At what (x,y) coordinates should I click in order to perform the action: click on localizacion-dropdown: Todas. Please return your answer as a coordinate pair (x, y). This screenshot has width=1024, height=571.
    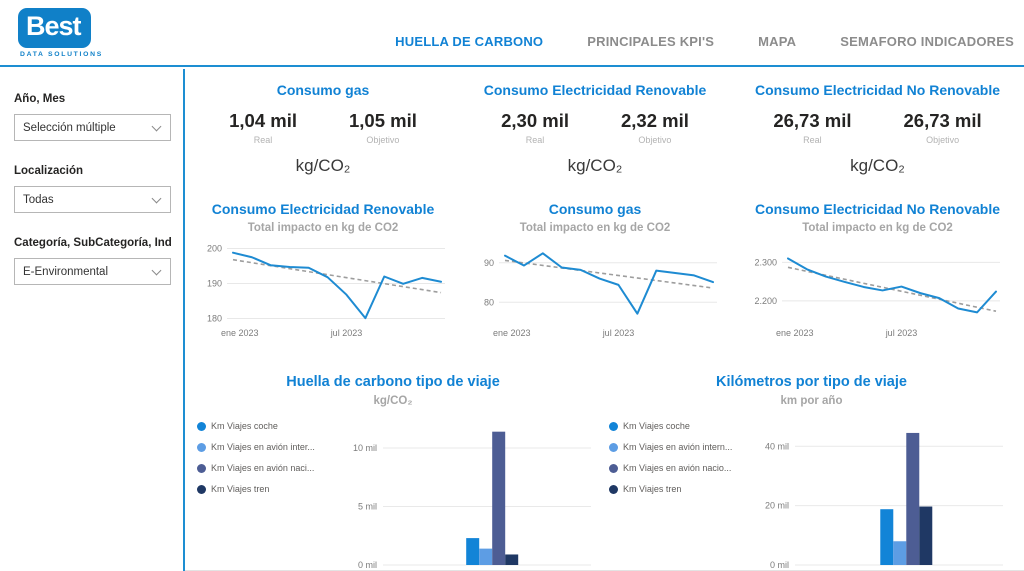
    Looking at the image, I should click on (92, 199).